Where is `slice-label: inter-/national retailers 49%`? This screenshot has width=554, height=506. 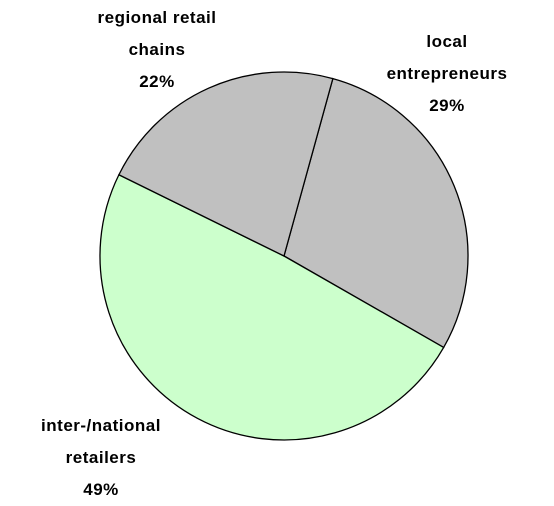
slice-label: inter-/national retailers 49% is located at coordinates (101, 458).